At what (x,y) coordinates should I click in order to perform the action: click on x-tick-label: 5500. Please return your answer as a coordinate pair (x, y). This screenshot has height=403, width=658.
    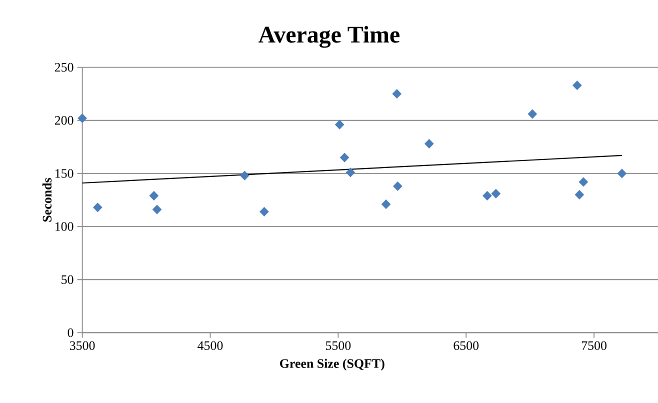
    Looking at the image, I should click on (338, 345).